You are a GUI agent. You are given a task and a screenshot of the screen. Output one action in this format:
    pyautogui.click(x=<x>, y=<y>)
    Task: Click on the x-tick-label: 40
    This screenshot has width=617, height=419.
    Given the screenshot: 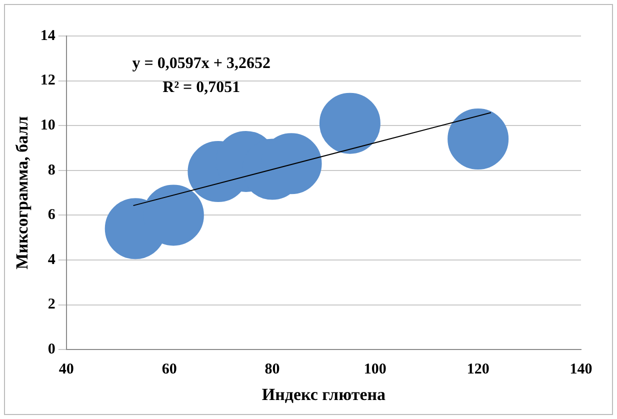 What is the action you would take?
    pyautogui.click(x=66, y=369)
    